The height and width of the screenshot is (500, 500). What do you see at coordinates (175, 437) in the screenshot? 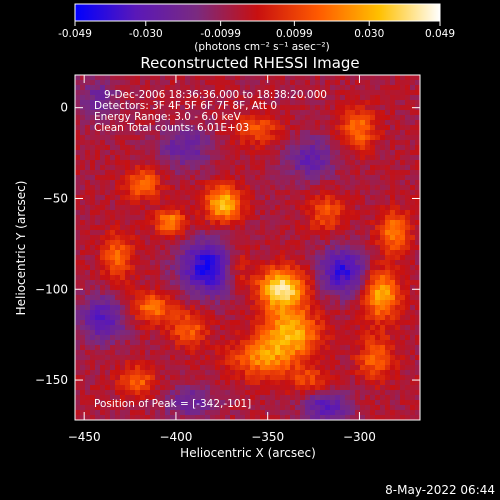
I see `x-tick-label: −400` at bounding box center [175, 437].